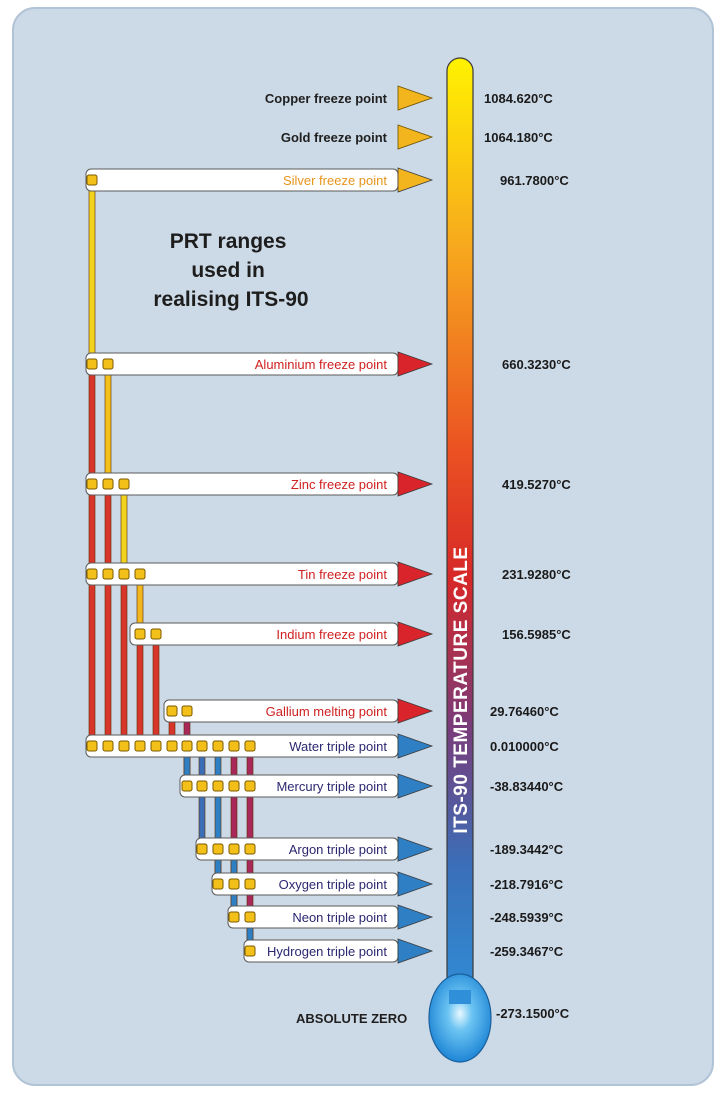 Image resolution: width=721 pixels, height=1093 pixels. I want to click on fixed-point-12: Neon triple point, so click(330, 917).